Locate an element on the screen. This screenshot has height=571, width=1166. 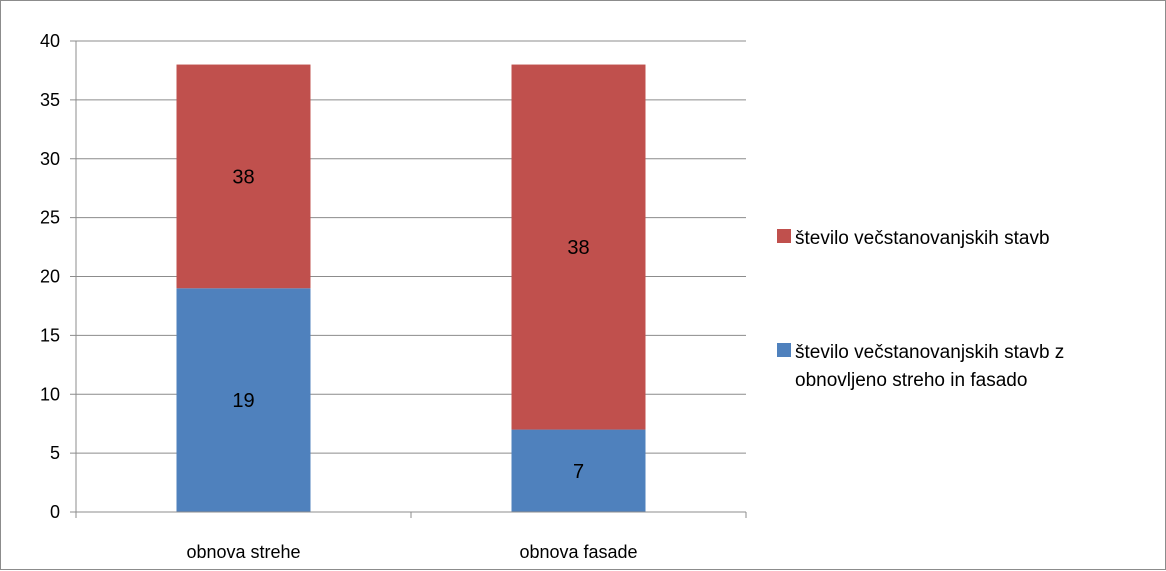
data-label: 19 is located at coordinates (243, 401).